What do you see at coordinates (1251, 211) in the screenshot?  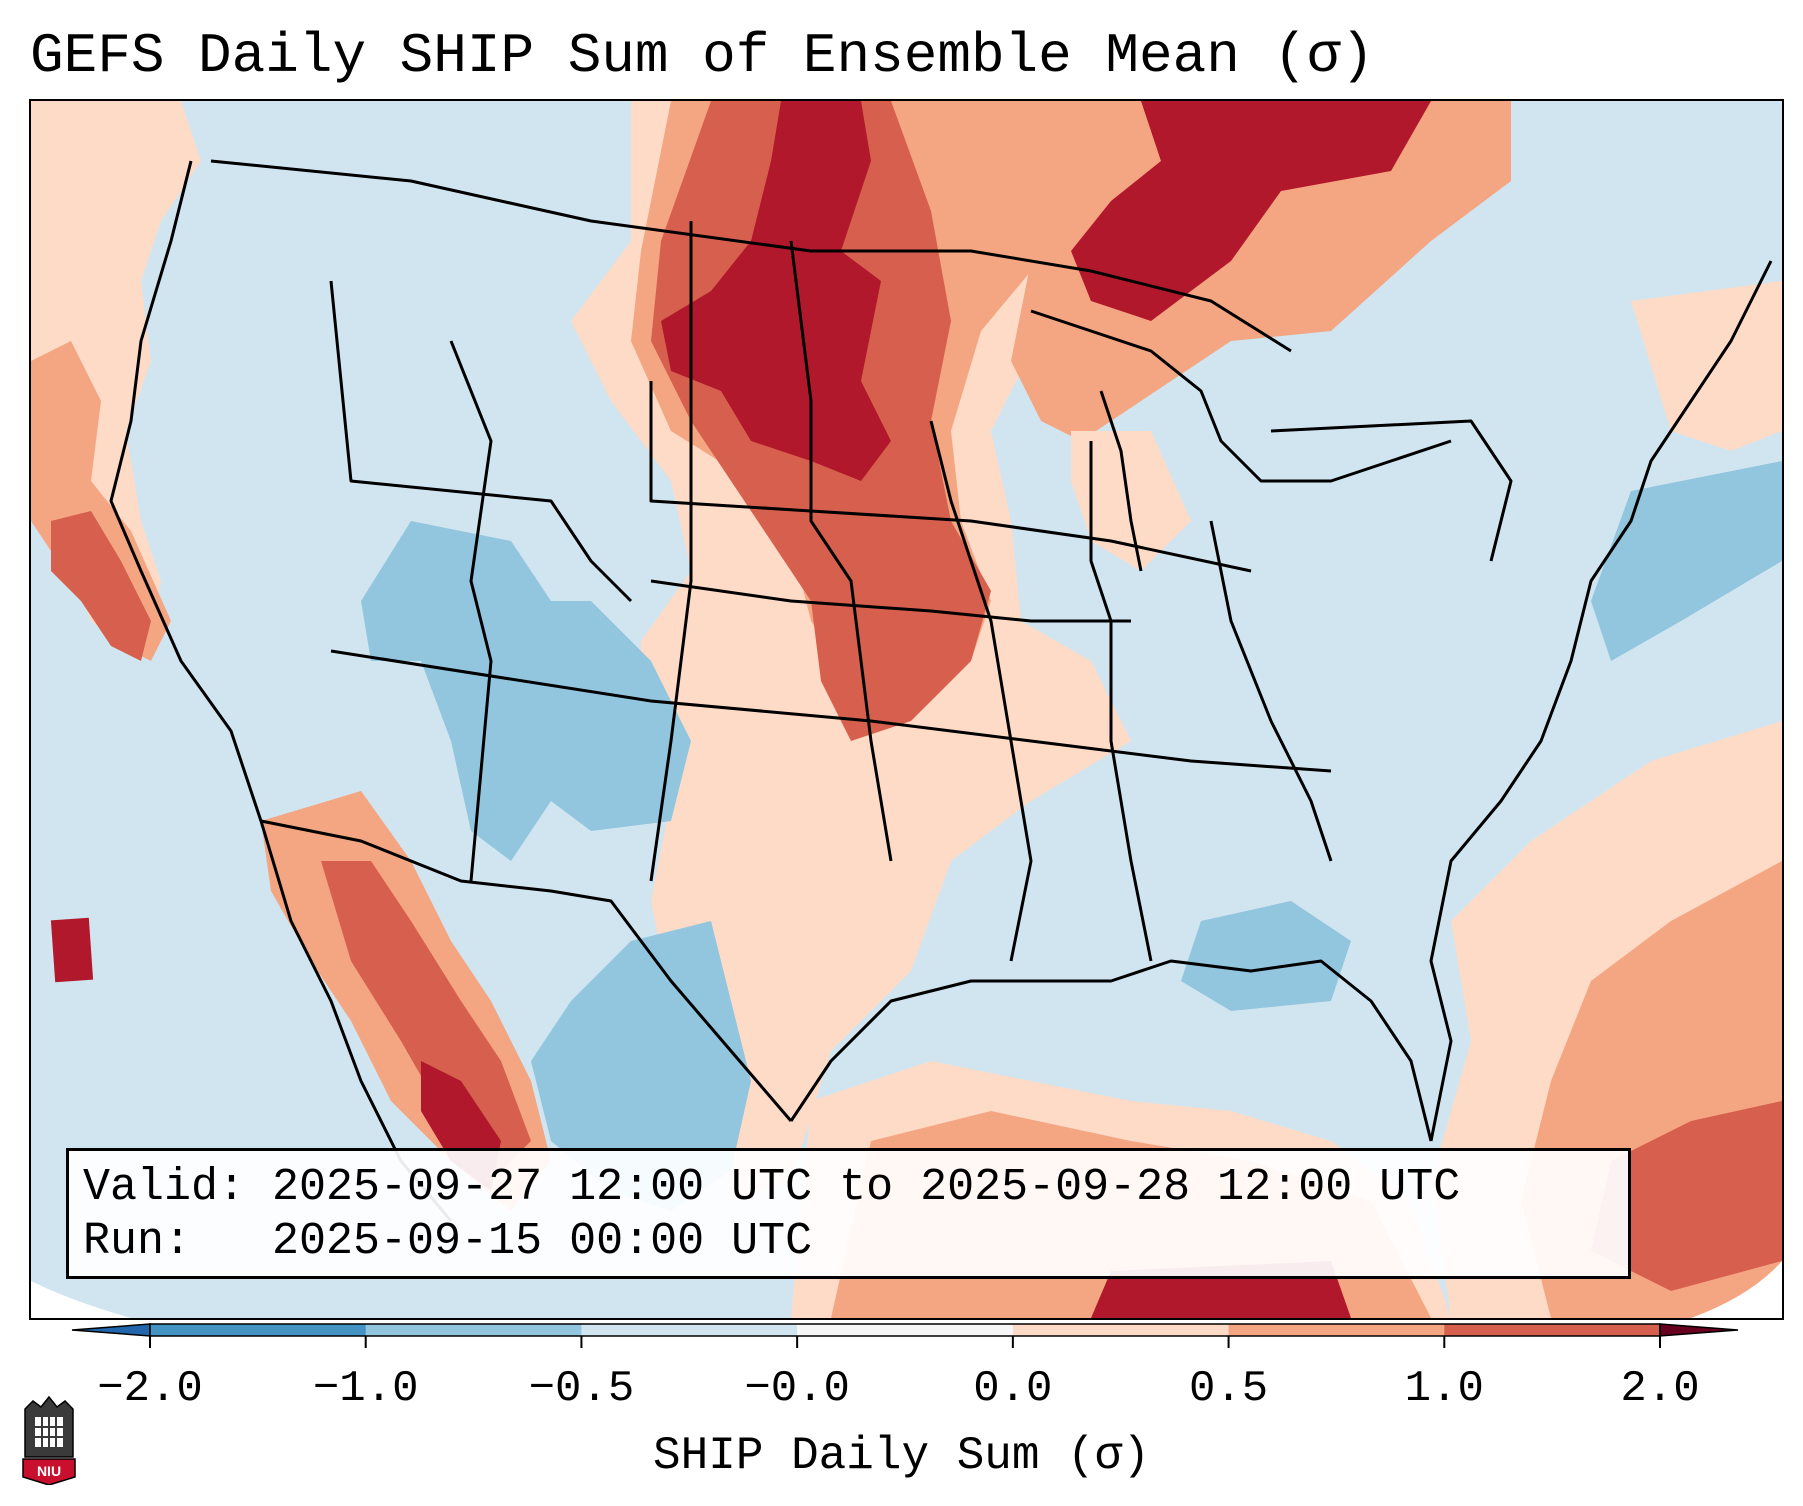 I see `field-region-canada-hot` at bounding box center [1251, 211].